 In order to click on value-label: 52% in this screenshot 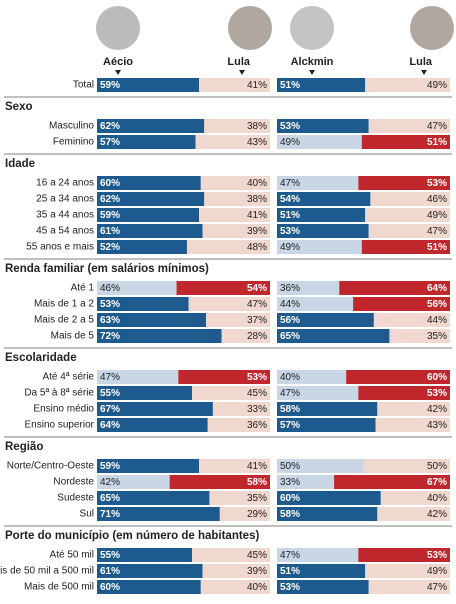, I will do `click(110, 247)`.